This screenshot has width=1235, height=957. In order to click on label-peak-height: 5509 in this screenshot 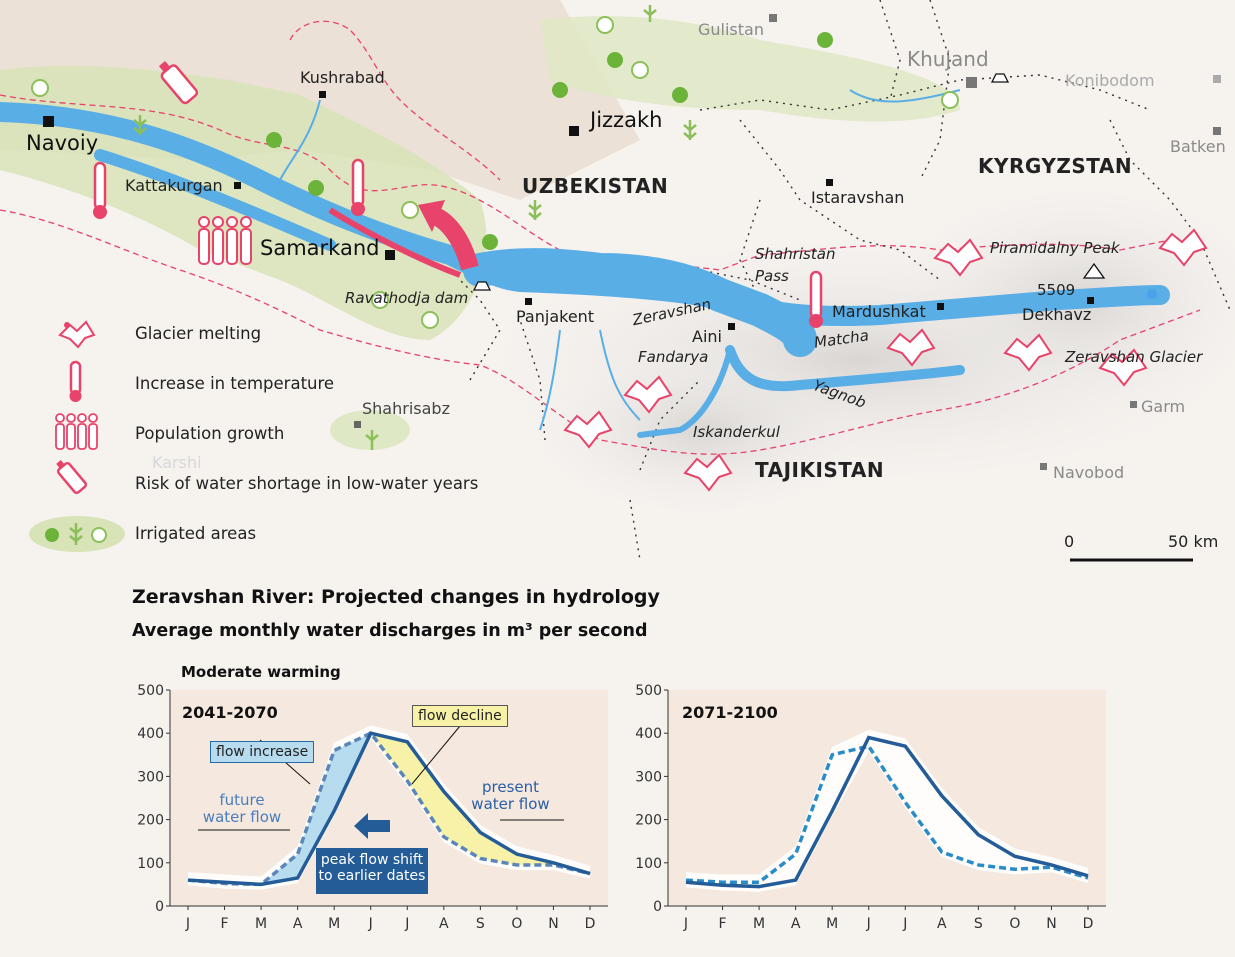, I will do `click(1056, 290)`.